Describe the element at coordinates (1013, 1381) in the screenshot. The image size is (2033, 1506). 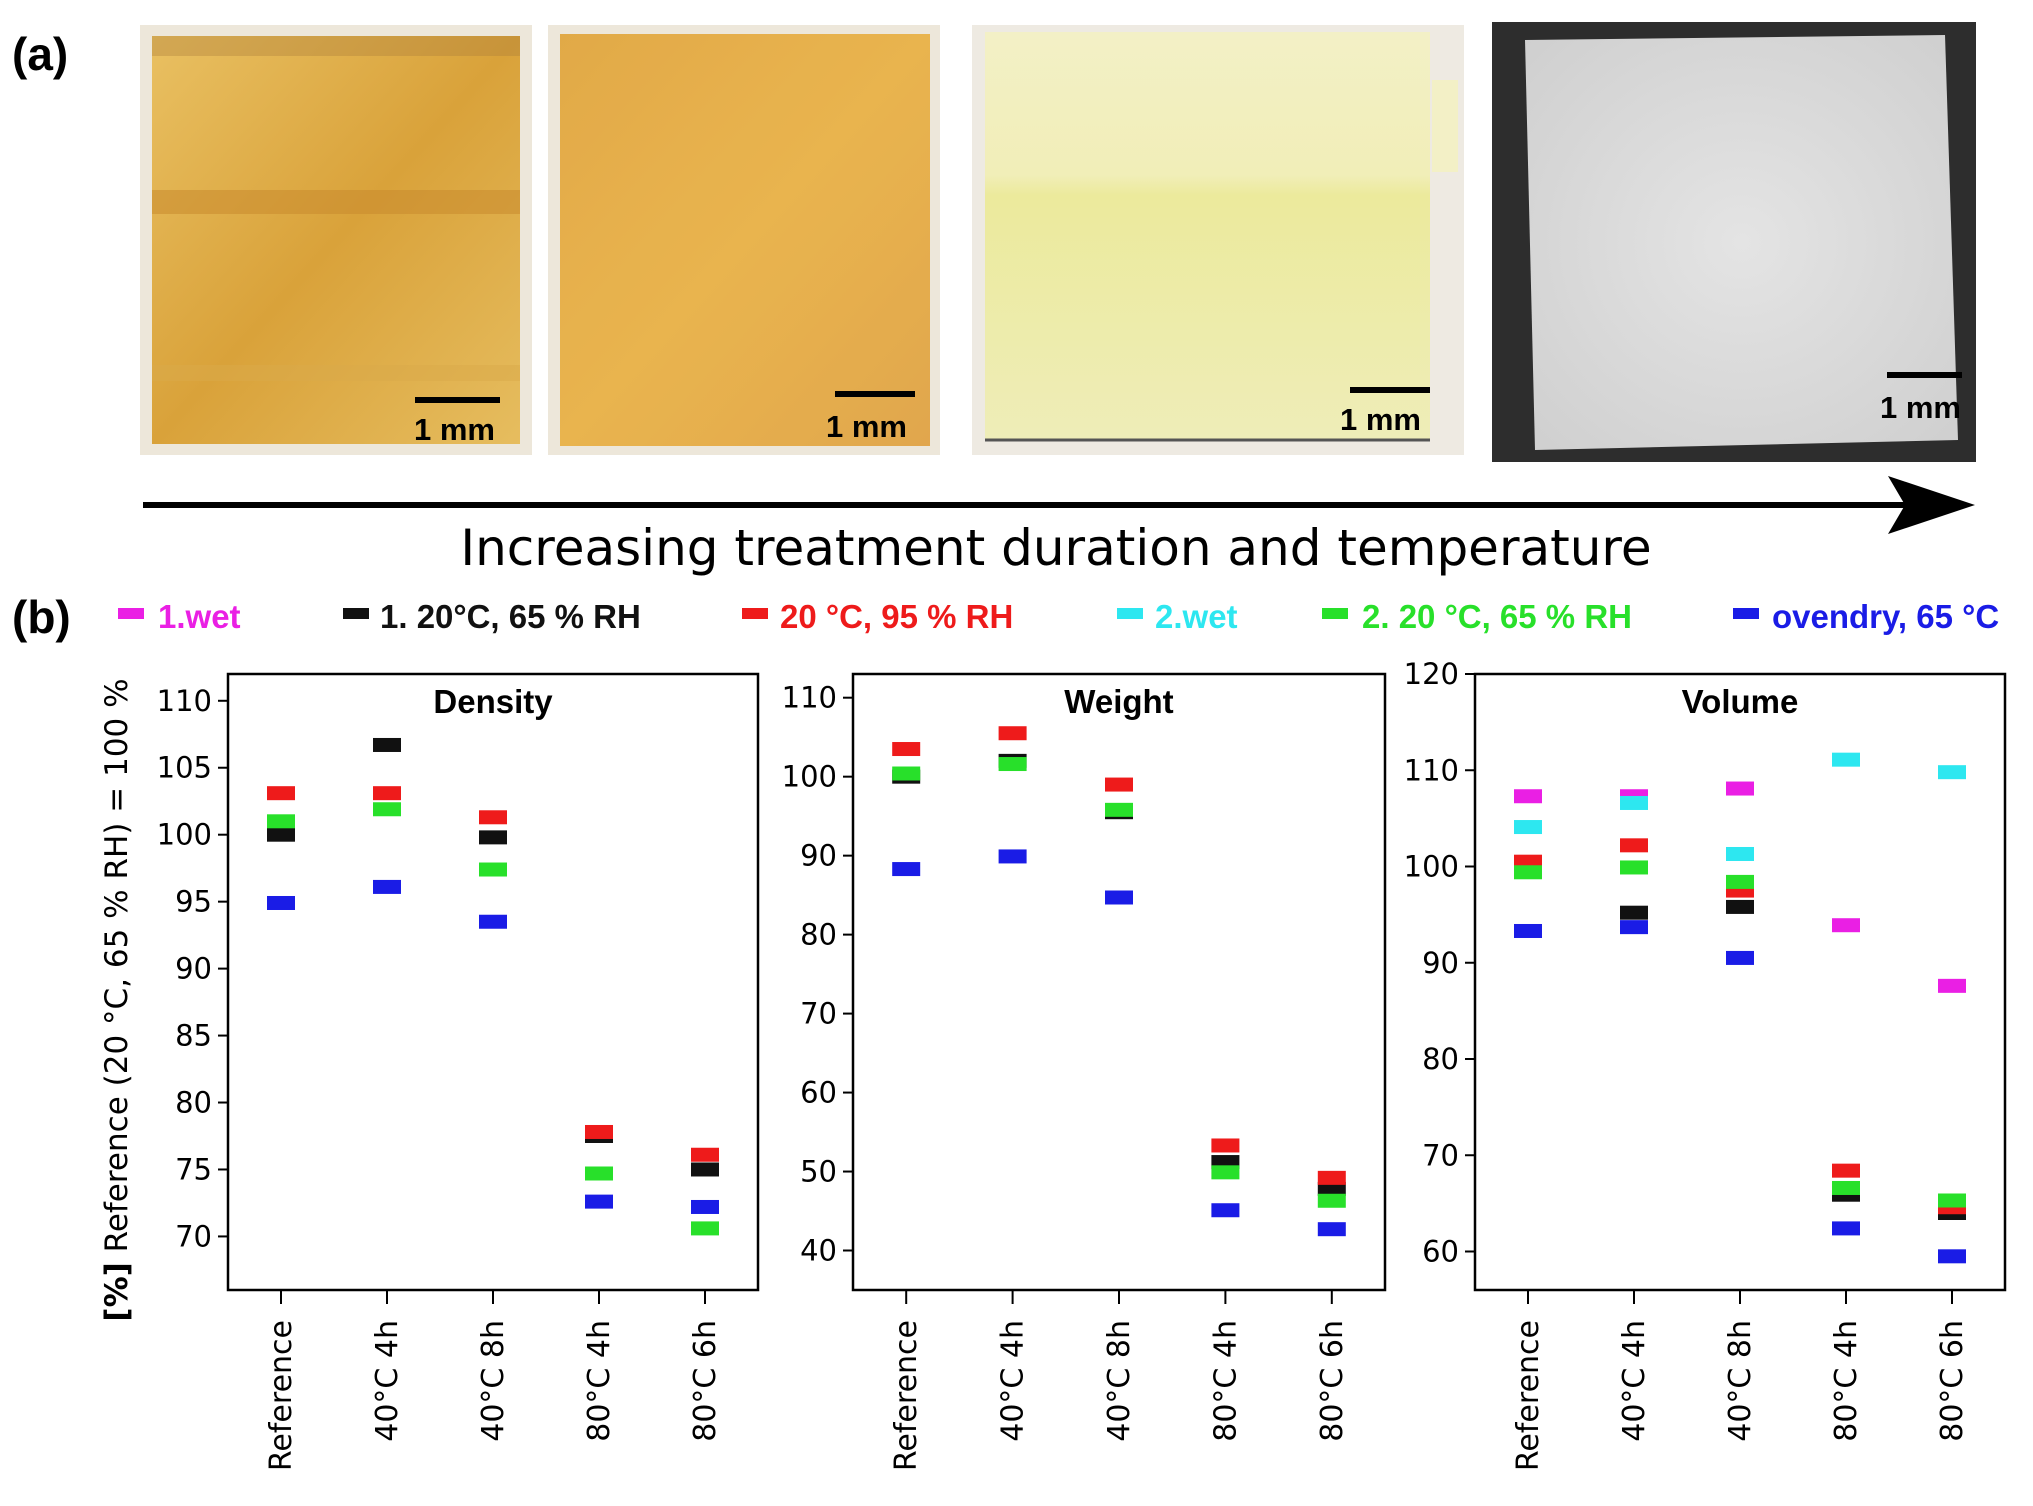
I see `weight-category-label: 40°C 4h` at that location.